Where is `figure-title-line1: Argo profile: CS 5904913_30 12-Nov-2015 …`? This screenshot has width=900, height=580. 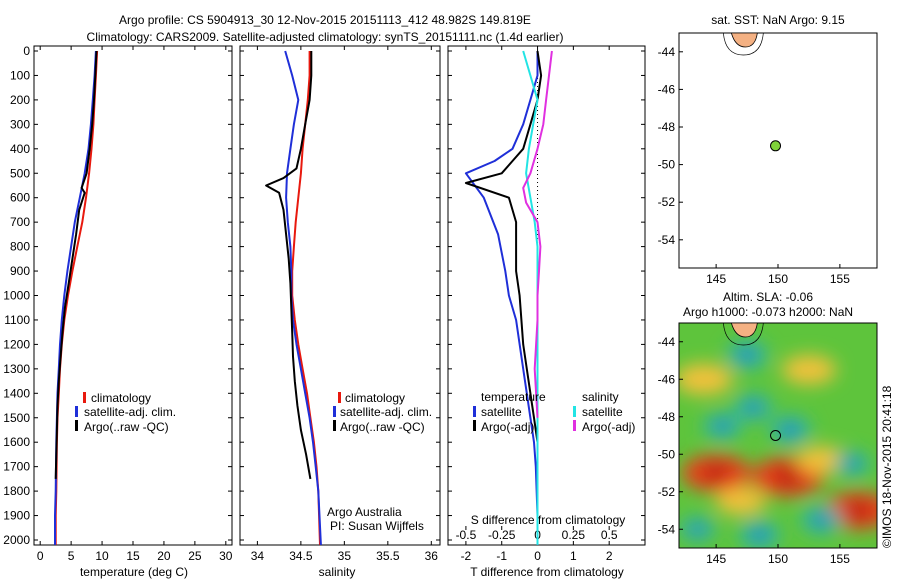 figure-title-line1: Argo profile: CS 5904913_30 12-Nov-2015 … is located at coordinates (325, 20).